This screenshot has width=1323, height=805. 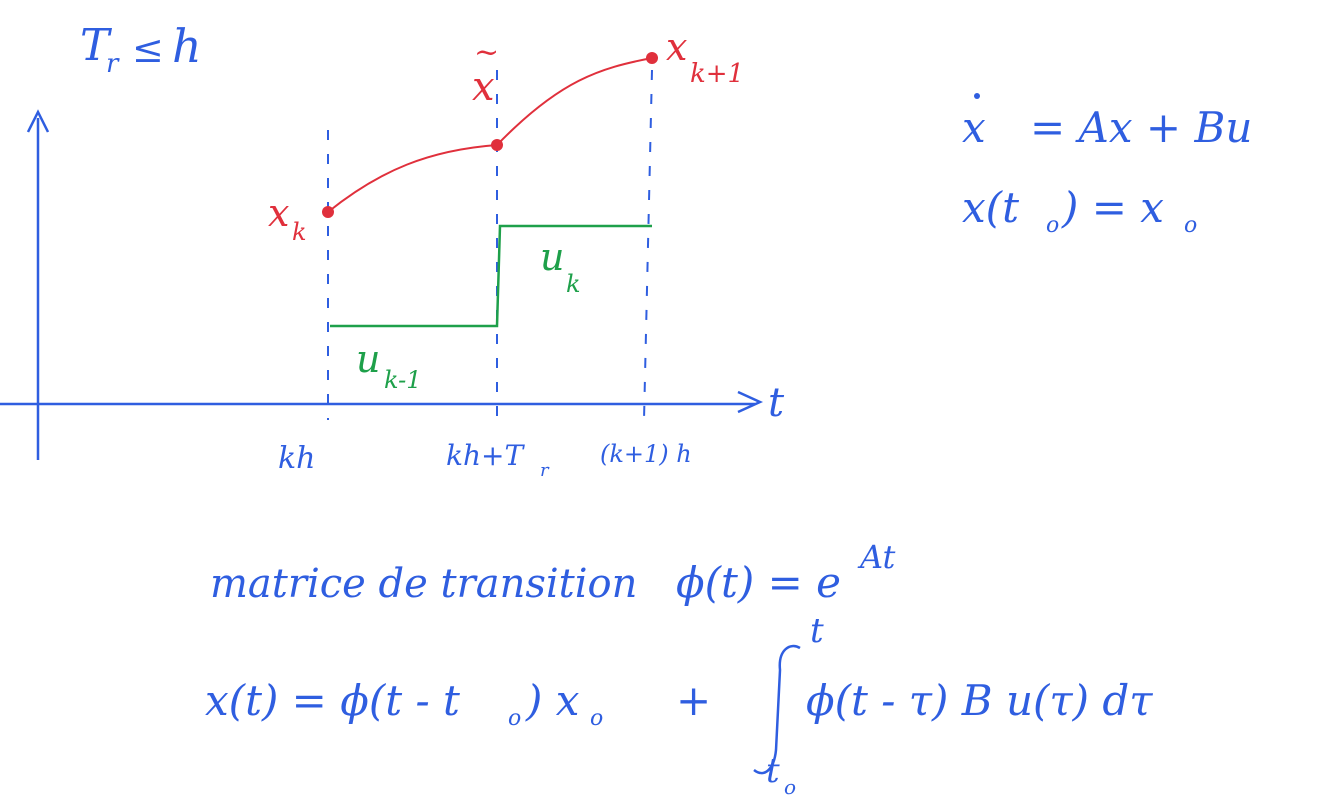 I want to click on guide-k1h, so click(x=648, y=245).